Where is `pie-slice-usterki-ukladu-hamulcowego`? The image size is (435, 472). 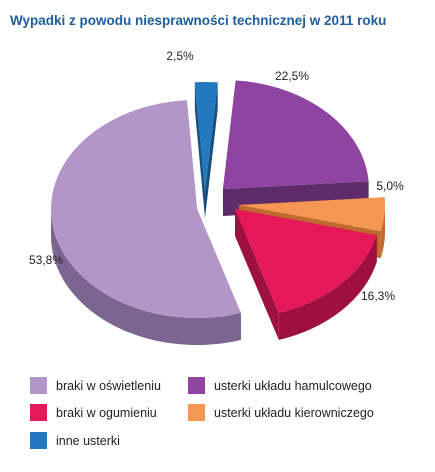
pie-slice-usterki-ukladu-hamulcowego is located at coordinates (296, 148).